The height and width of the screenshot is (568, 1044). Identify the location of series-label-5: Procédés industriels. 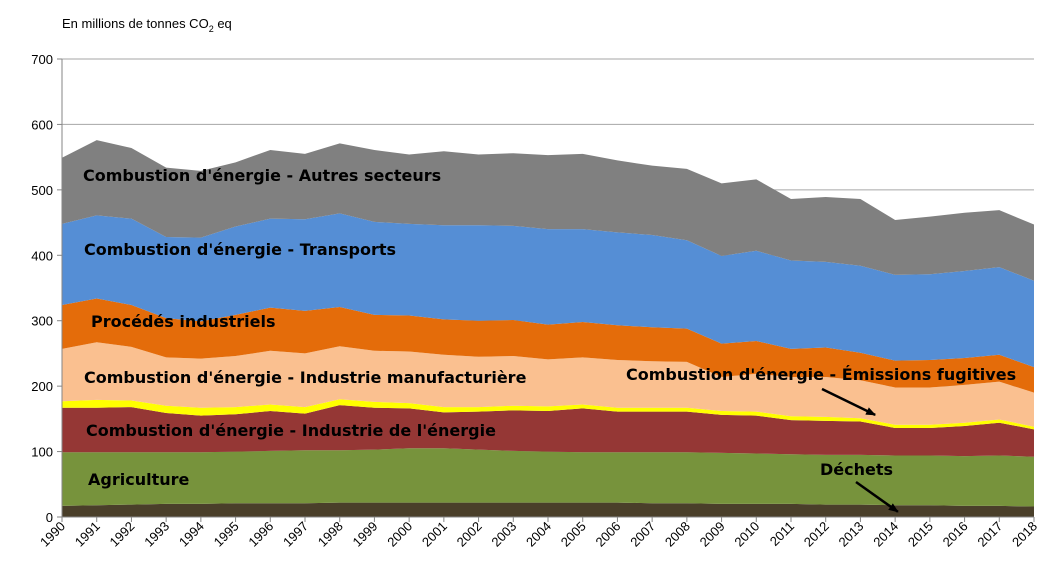
(183, 321).